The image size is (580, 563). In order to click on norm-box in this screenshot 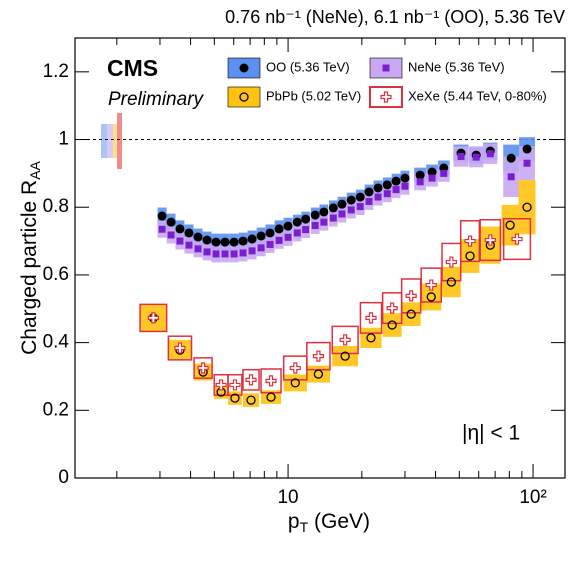, I will do `click(119, 141)`.